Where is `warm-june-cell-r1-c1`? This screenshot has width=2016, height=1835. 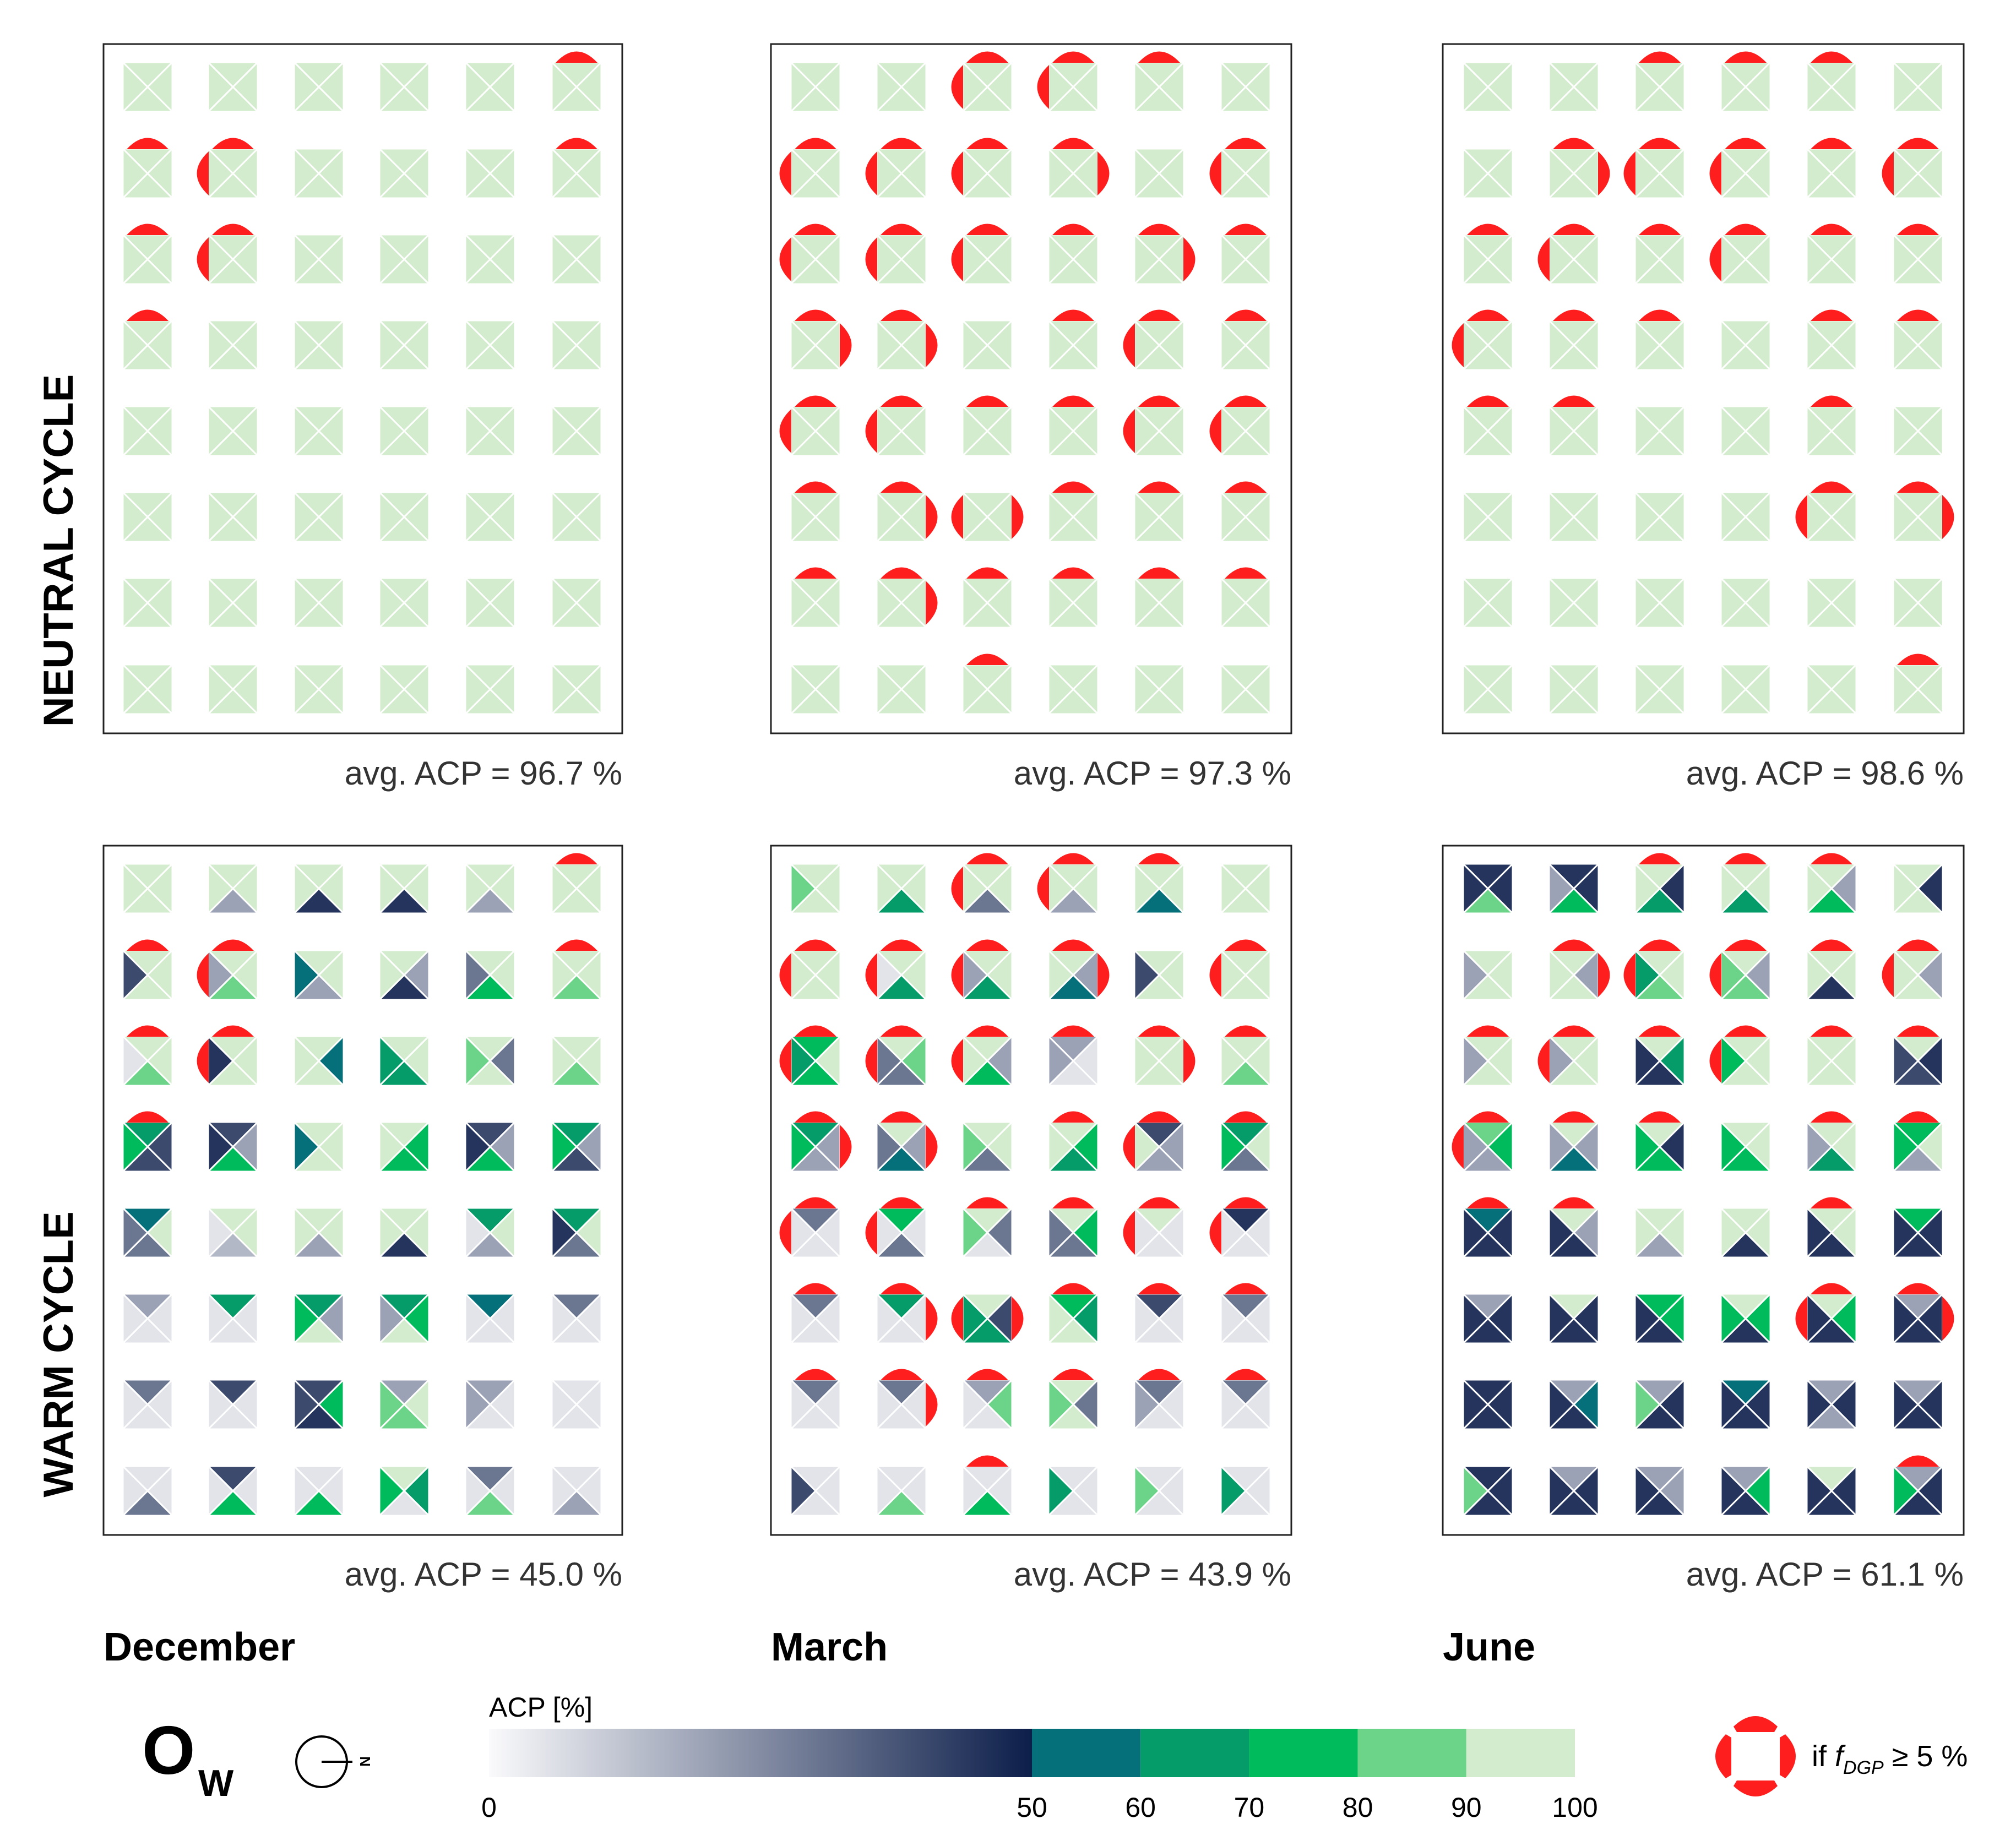 warm-june-cell-r1-c1 is located at coordinates (1488, 888).